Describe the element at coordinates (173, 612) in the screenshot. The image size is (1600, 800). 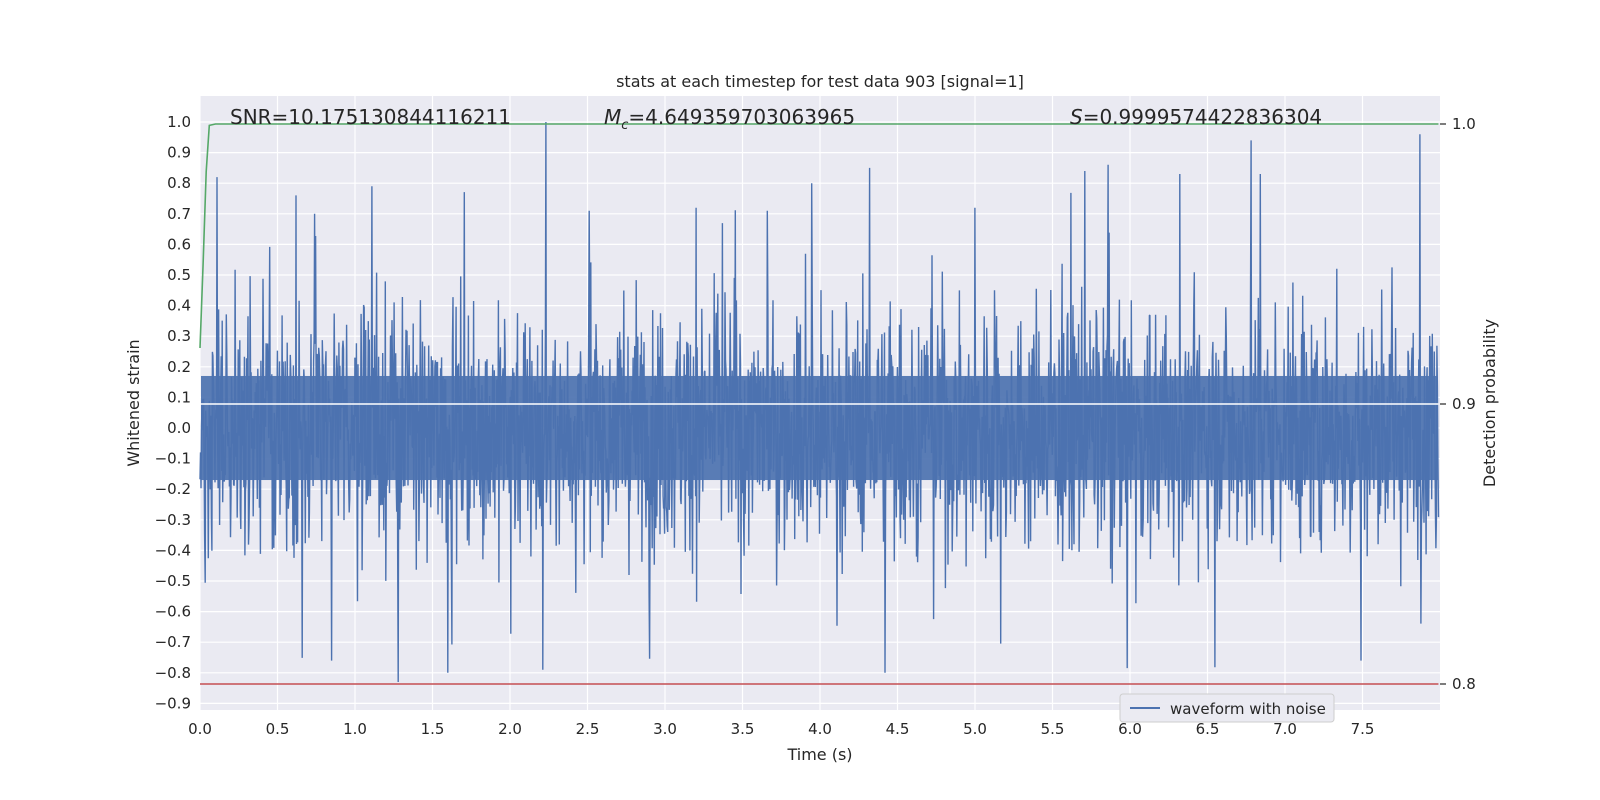
I see `y-tick-label: −0.6` at that location.